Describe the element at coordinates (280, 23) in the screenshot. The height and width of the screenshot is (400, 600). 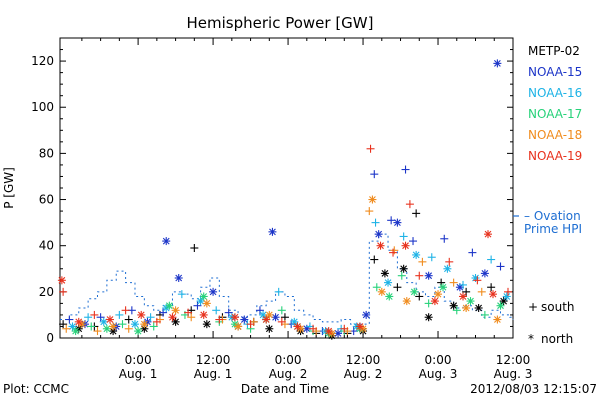
I see `chart-title: Hemispheric Power [GW]` at that location.